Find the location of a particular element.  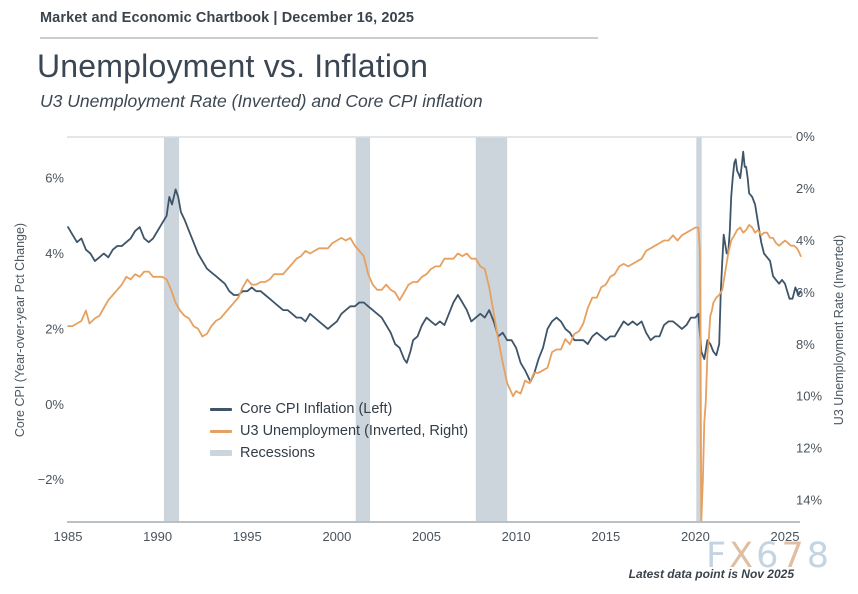

left-axis-tick: 6% is located at coordinates (54, 178).